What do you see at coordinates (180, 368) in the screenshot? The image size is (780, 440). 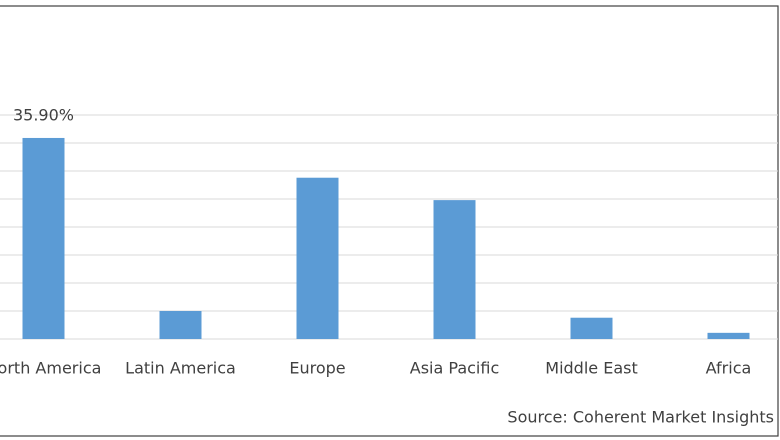 I see `x-tick-label: Latin America` at bounding box center [180, 368].